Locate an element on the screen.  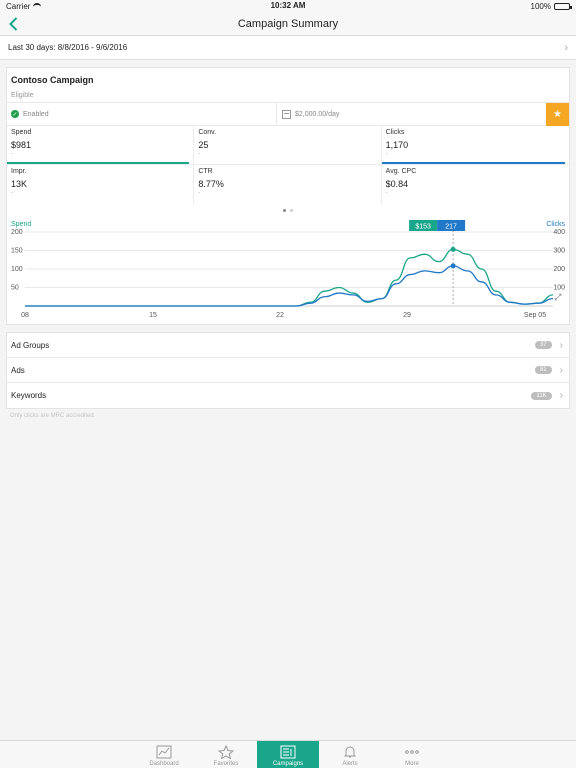
wifi-icon is located at coordinates (37, 6).